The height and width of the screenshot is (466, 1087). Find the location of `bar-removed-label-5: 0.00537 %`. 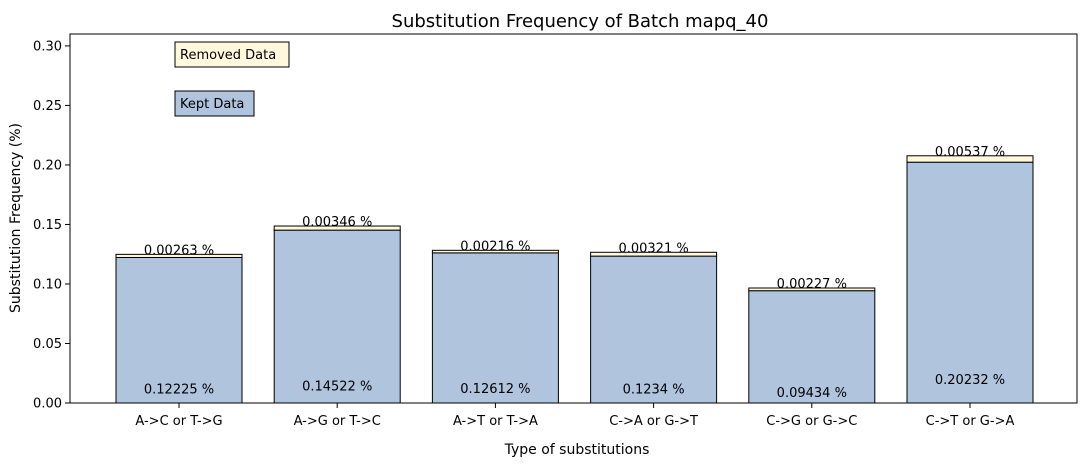

bar-removed-label-5: 0.00537 % is located at coordinates (970, 152).